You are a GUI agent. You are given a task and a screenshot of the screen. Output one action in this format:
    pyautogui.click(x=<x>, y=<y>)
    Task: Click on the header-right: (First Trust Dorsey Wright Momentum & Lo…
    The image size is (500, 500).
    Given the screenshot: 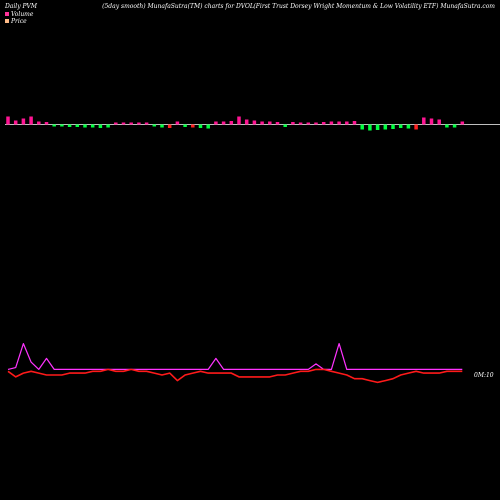 What is the action you would take?
    pyautogui.click(x=374, y=6)
    